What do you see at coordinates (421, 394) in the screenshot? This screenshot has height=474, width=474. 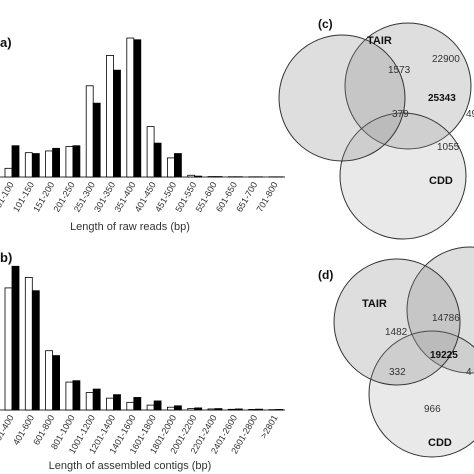 I see `venn-d-circle-cdd` at bounding box center [421, 394].